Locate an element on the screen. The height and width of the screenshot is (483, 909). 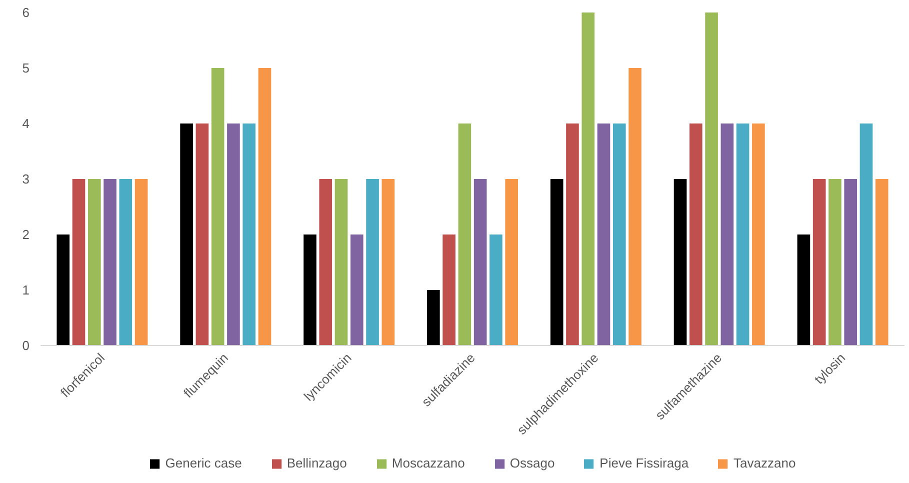
y-tick-label: 6 is located at coordinates (26, 12).